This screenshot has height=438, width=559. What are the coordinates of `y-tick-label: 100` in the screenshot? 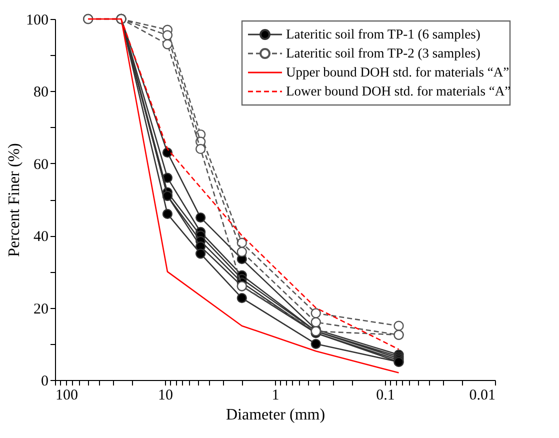 It's located at (37, 20).